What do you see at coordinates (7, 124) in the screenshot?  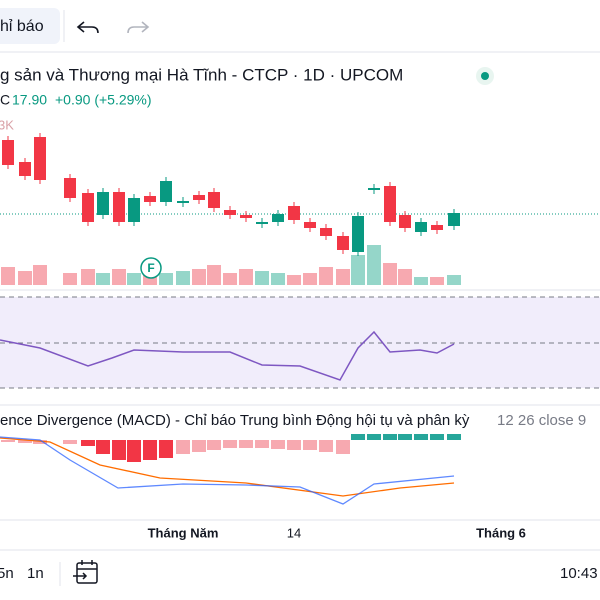 I see `volume-label: 3K` at bounding box center [7, 124].